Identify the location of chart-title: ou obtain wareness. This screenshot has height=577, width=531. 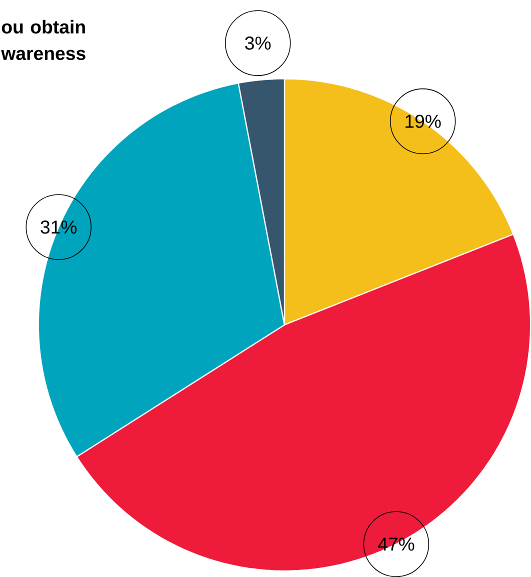
(43, 40).